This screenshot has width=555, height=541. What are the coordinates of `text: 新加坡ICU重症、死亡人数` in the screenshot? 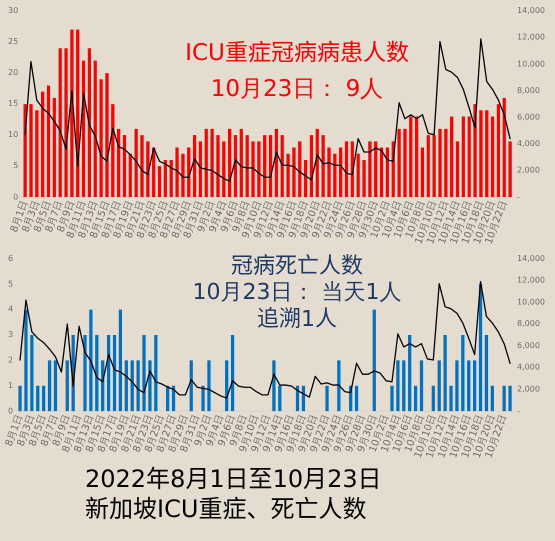 It's located at (225, 509).